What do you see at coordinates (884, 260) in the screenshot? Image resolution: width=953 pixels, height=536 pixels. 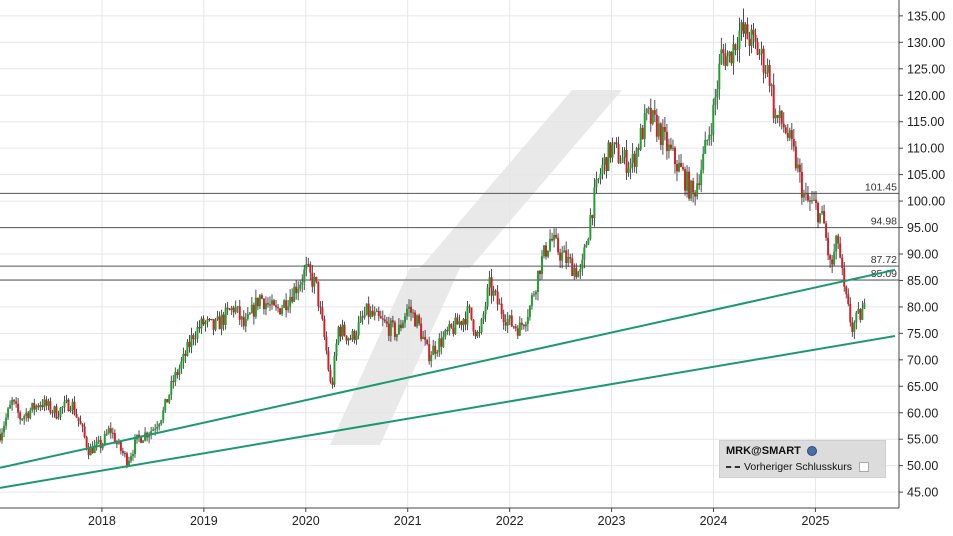 I see `level-label: 87.72` at bounding box center [884, 260].